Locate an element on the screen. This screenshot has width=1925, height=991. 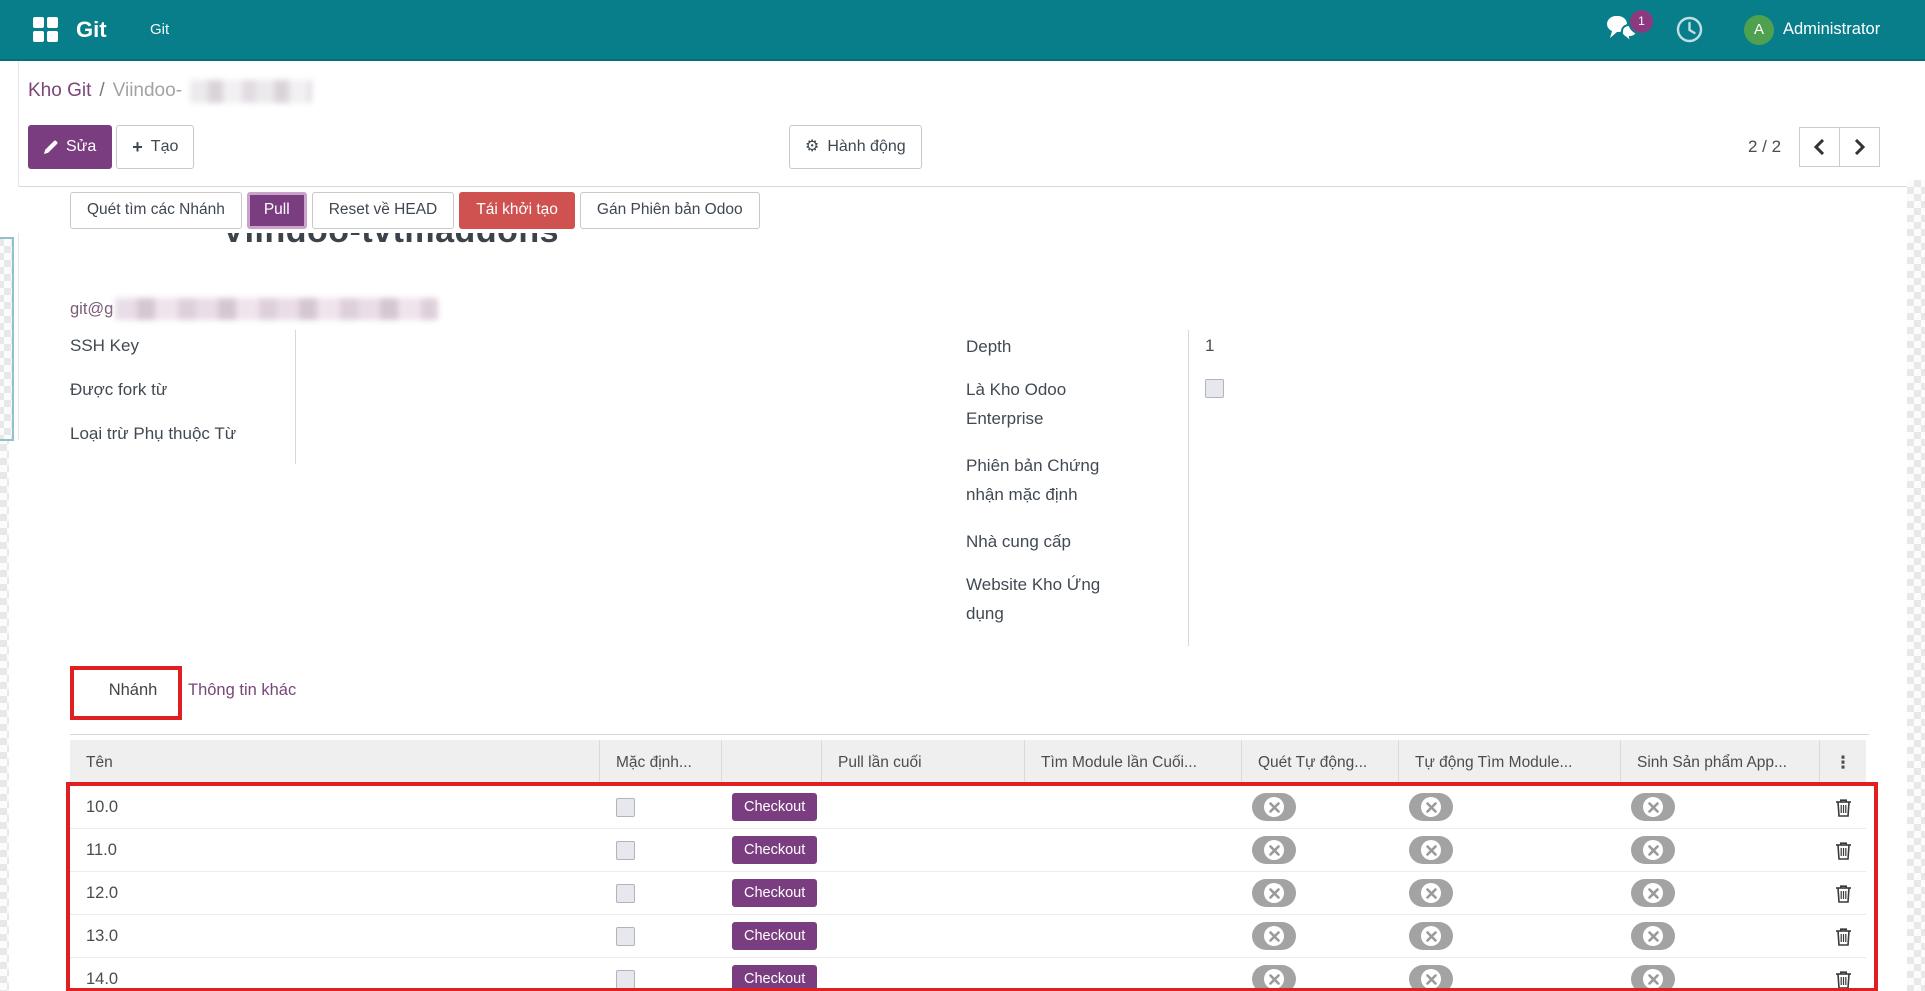
column-header-ten: Tên is located at coordinates (335, 762).